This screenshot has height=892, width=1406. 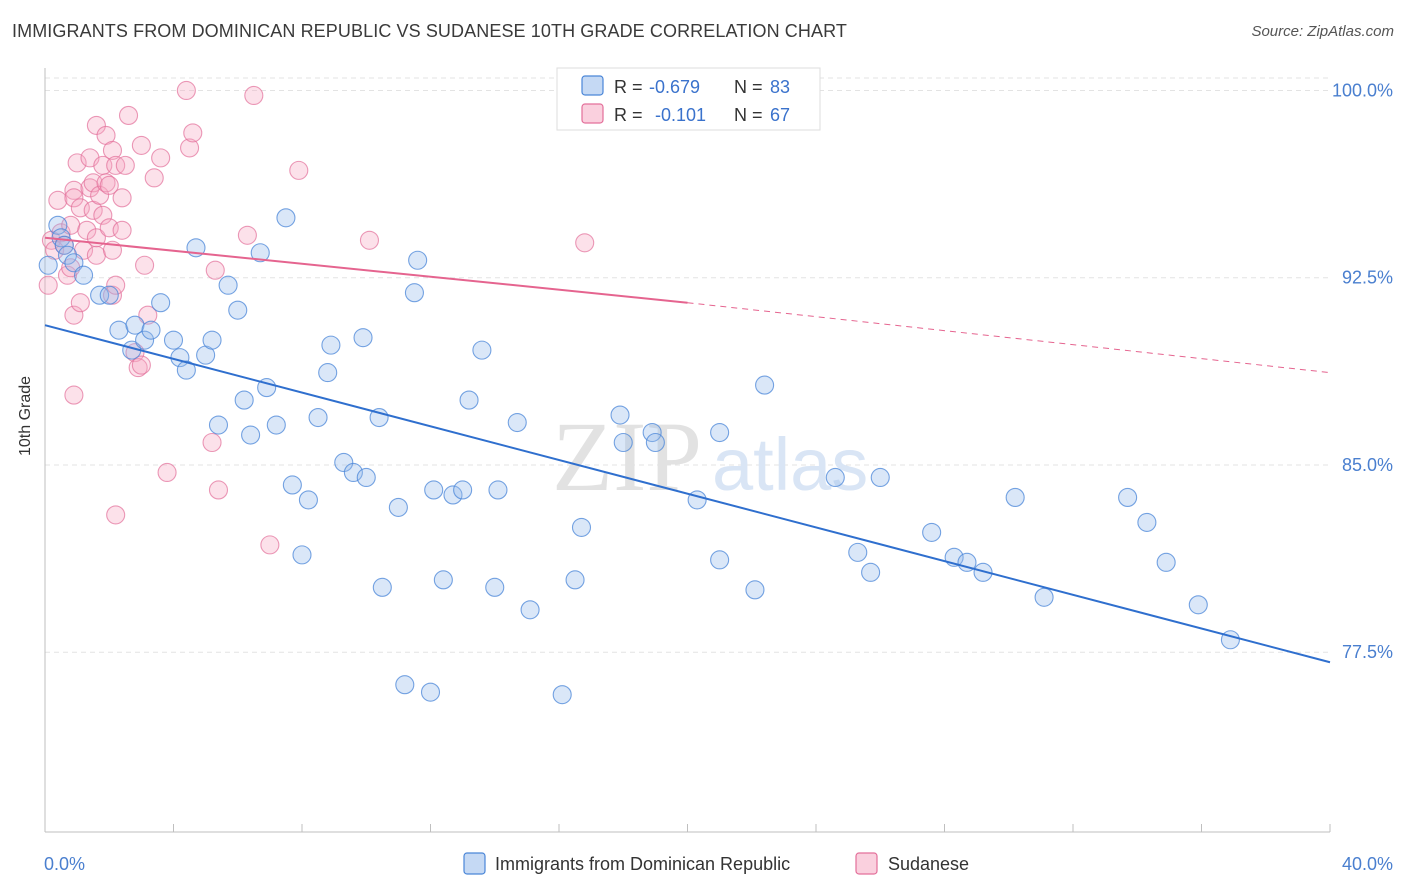 I want to click on y-tick-label: 92.5%, so click(x=1367, y=278).